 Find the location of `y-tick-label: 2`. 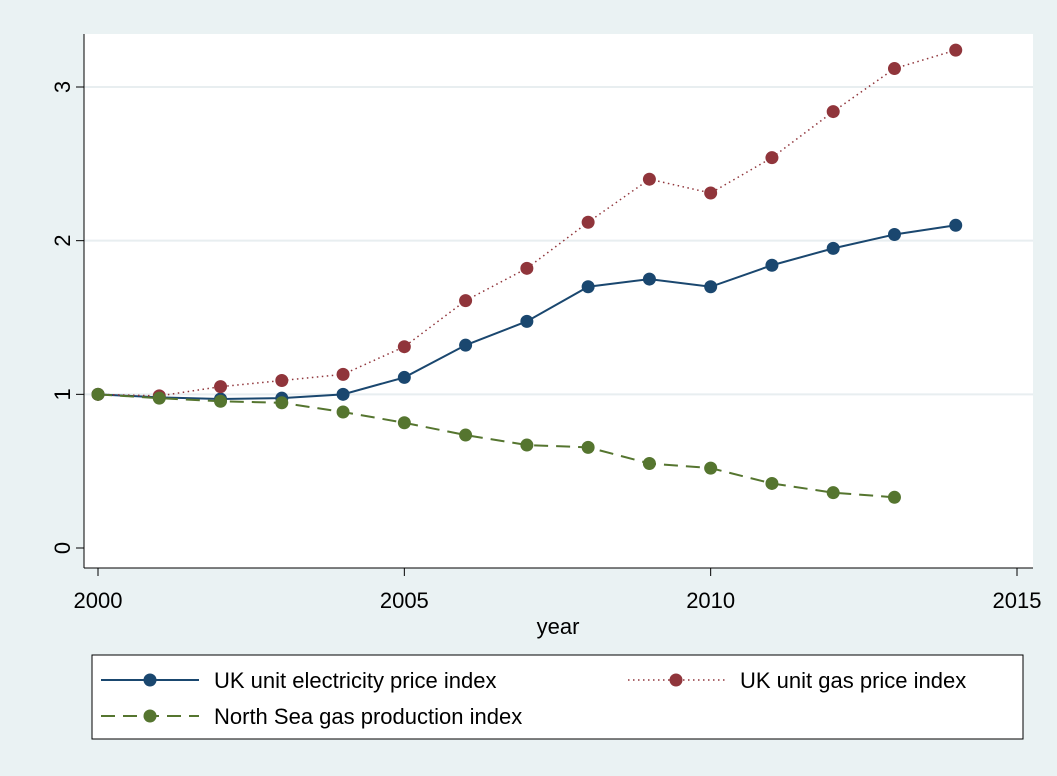

y-tick-label: 2 is located at coordinates (62, 241).